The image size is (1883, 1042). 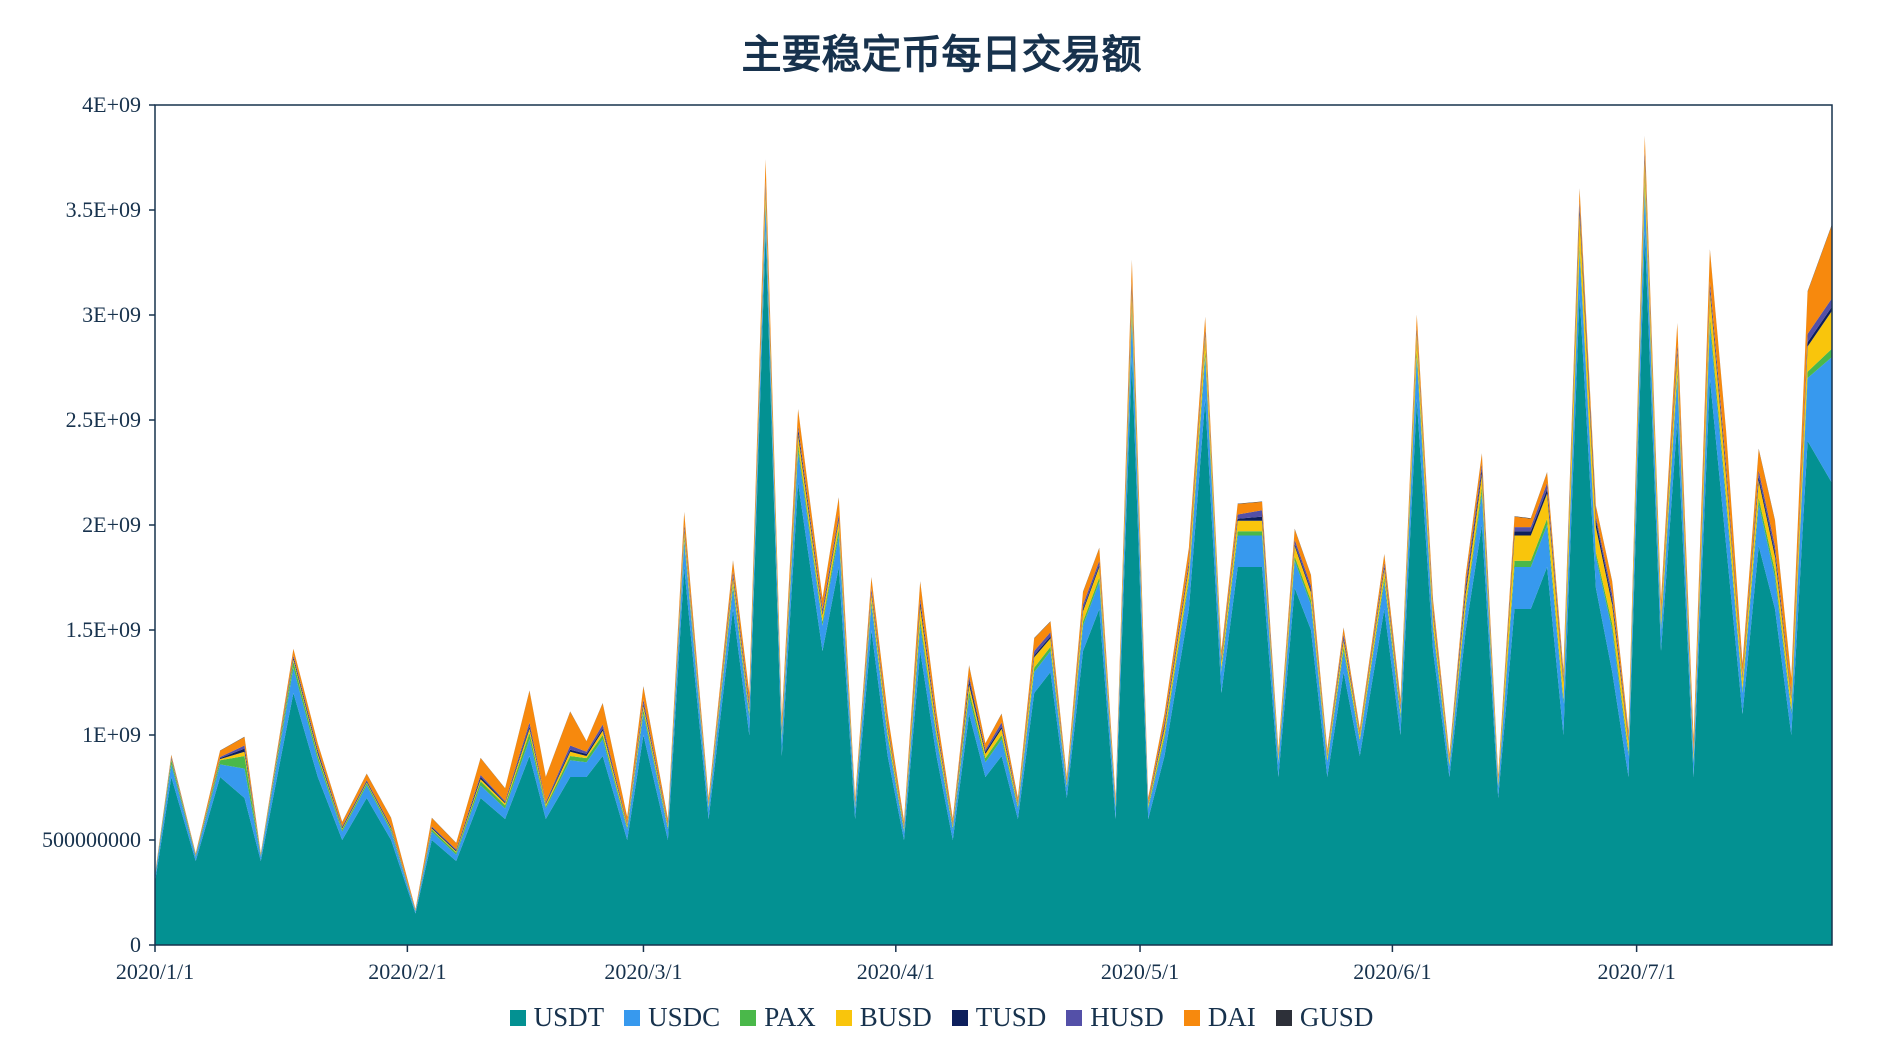 I want to click on y-tick-label: 1.5E+09, so click(x=103, y=629).